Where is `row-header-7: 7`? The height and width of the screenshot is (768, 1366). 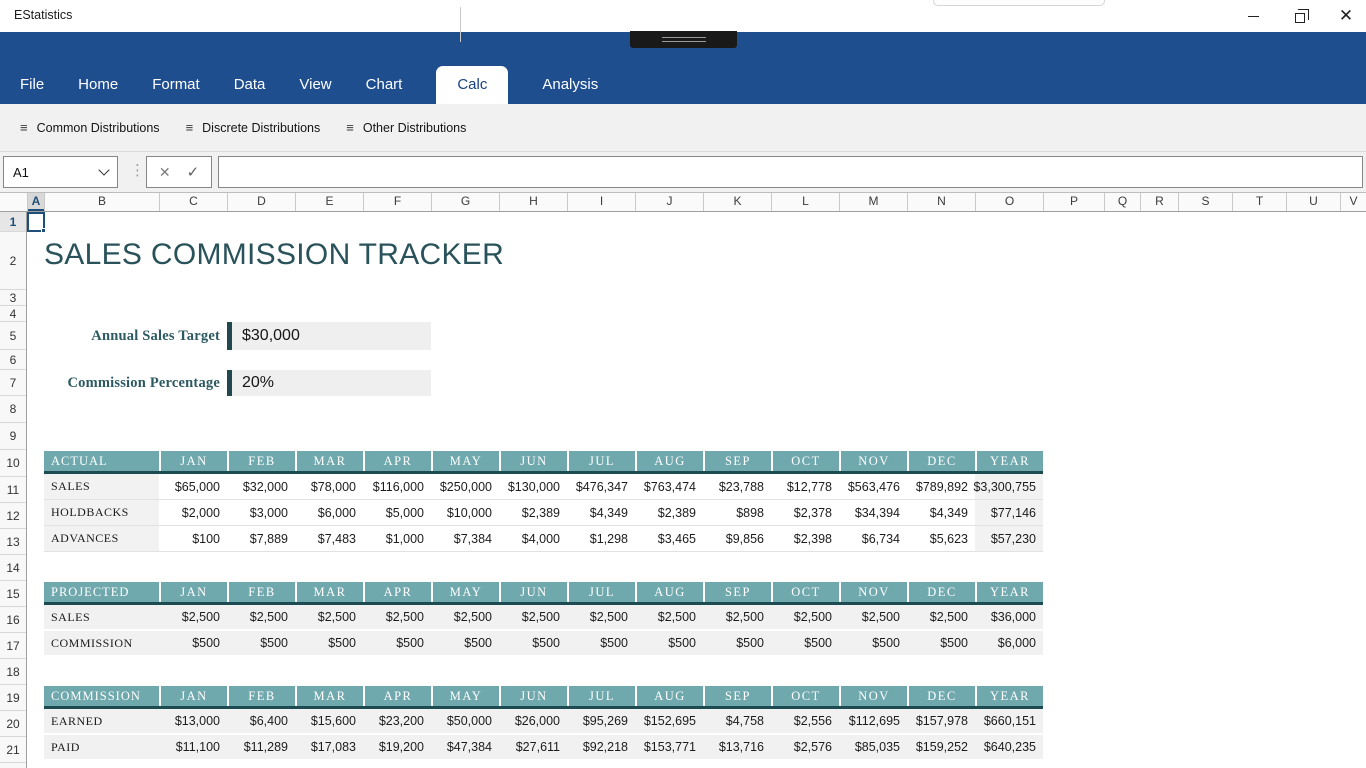
row-header-7: 7 is located at coordinates (13, 383).